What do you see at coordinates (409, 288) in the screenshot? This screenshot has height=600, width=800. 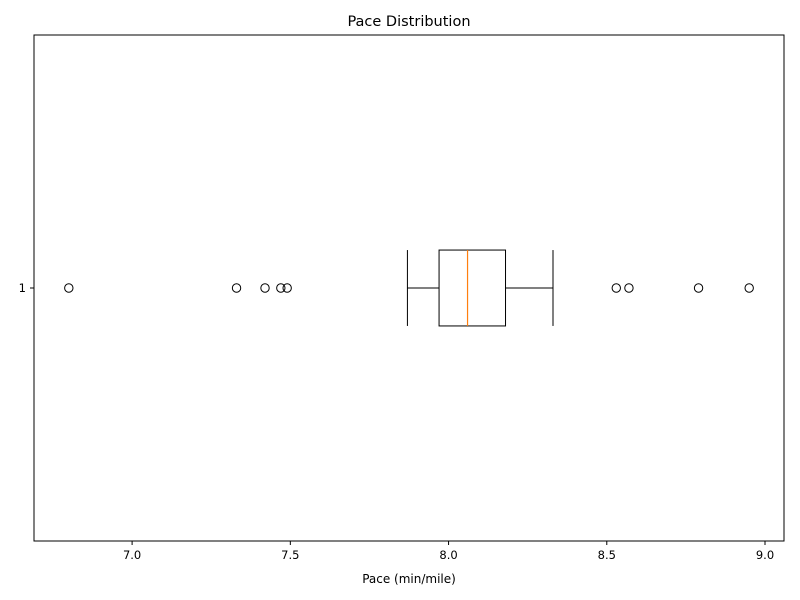 I see `box-series` at bounding box center [409, 288].